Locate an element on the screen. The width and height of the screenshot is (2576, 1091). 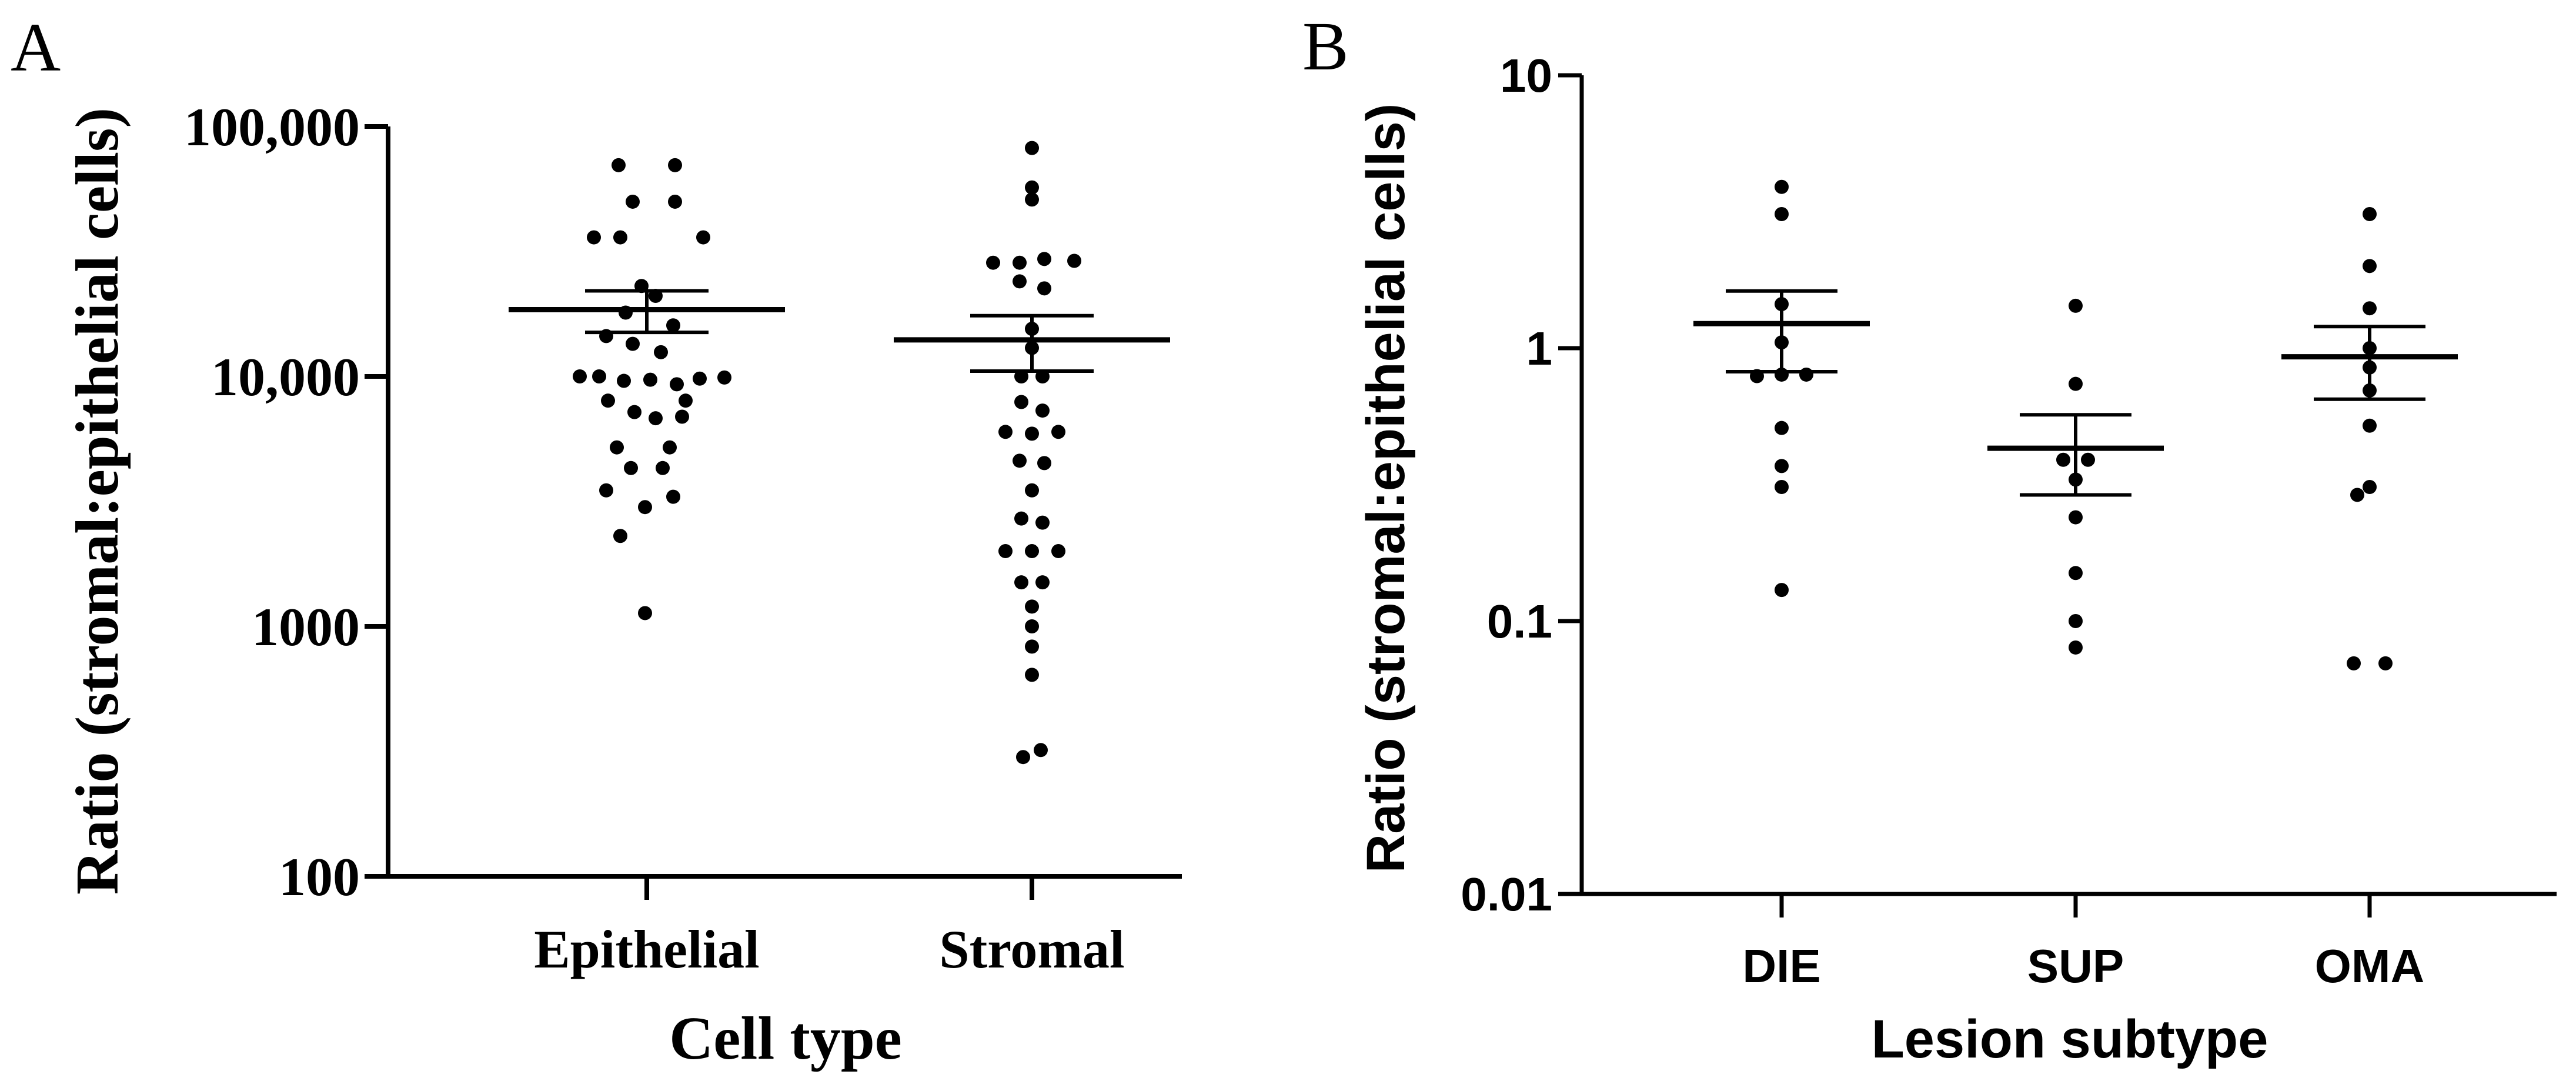
panel-a-x-tick-label: Stromal is located at coordinates (1031, 949).